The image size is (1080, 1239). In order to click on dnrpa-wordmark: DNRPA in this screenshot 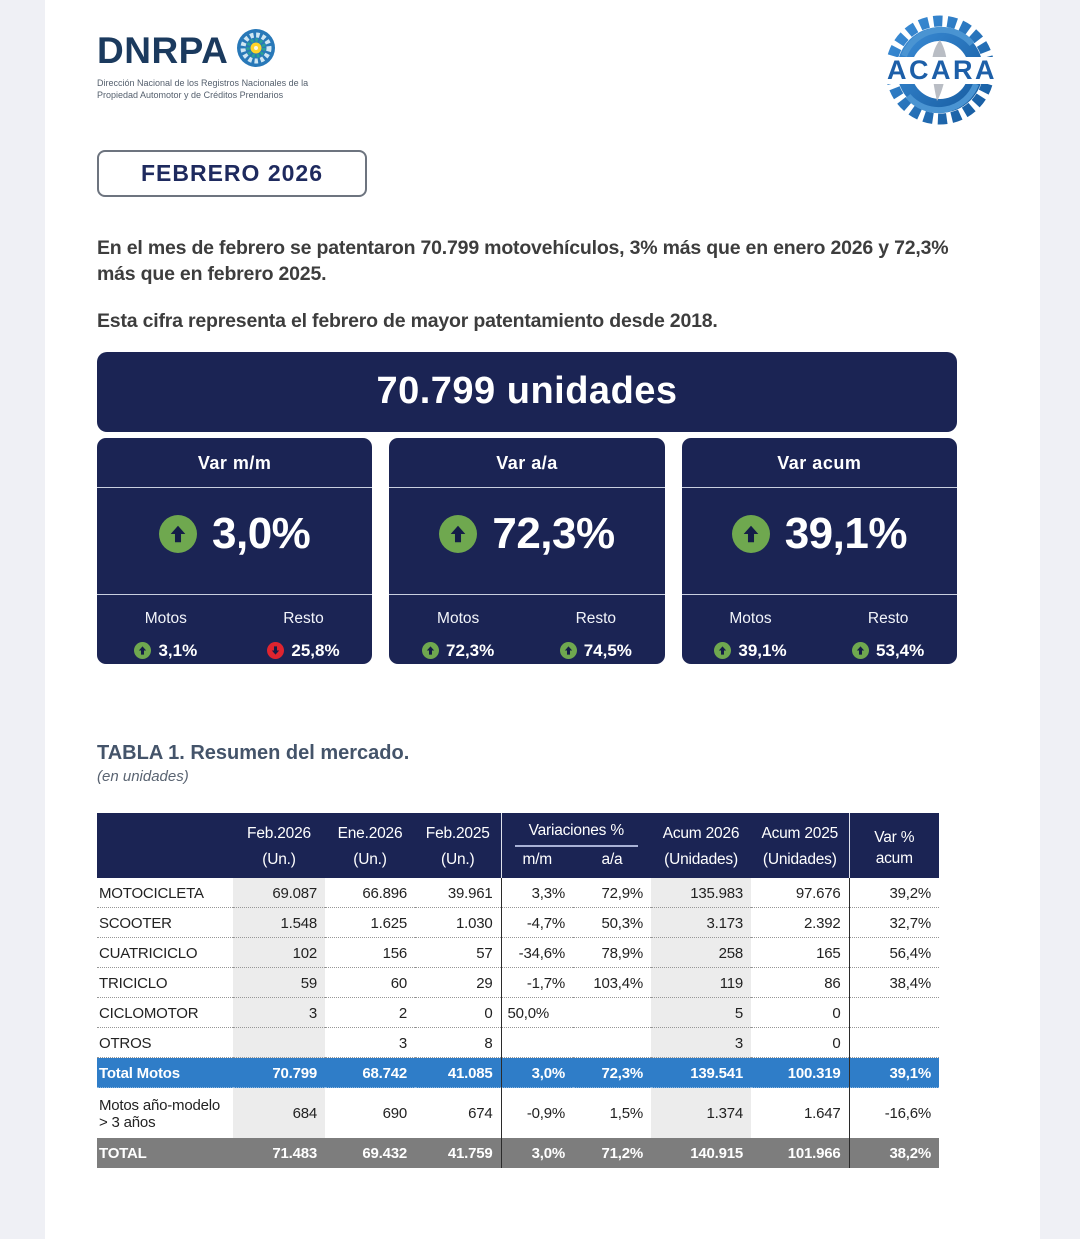, I will do `click(163, 50)`.